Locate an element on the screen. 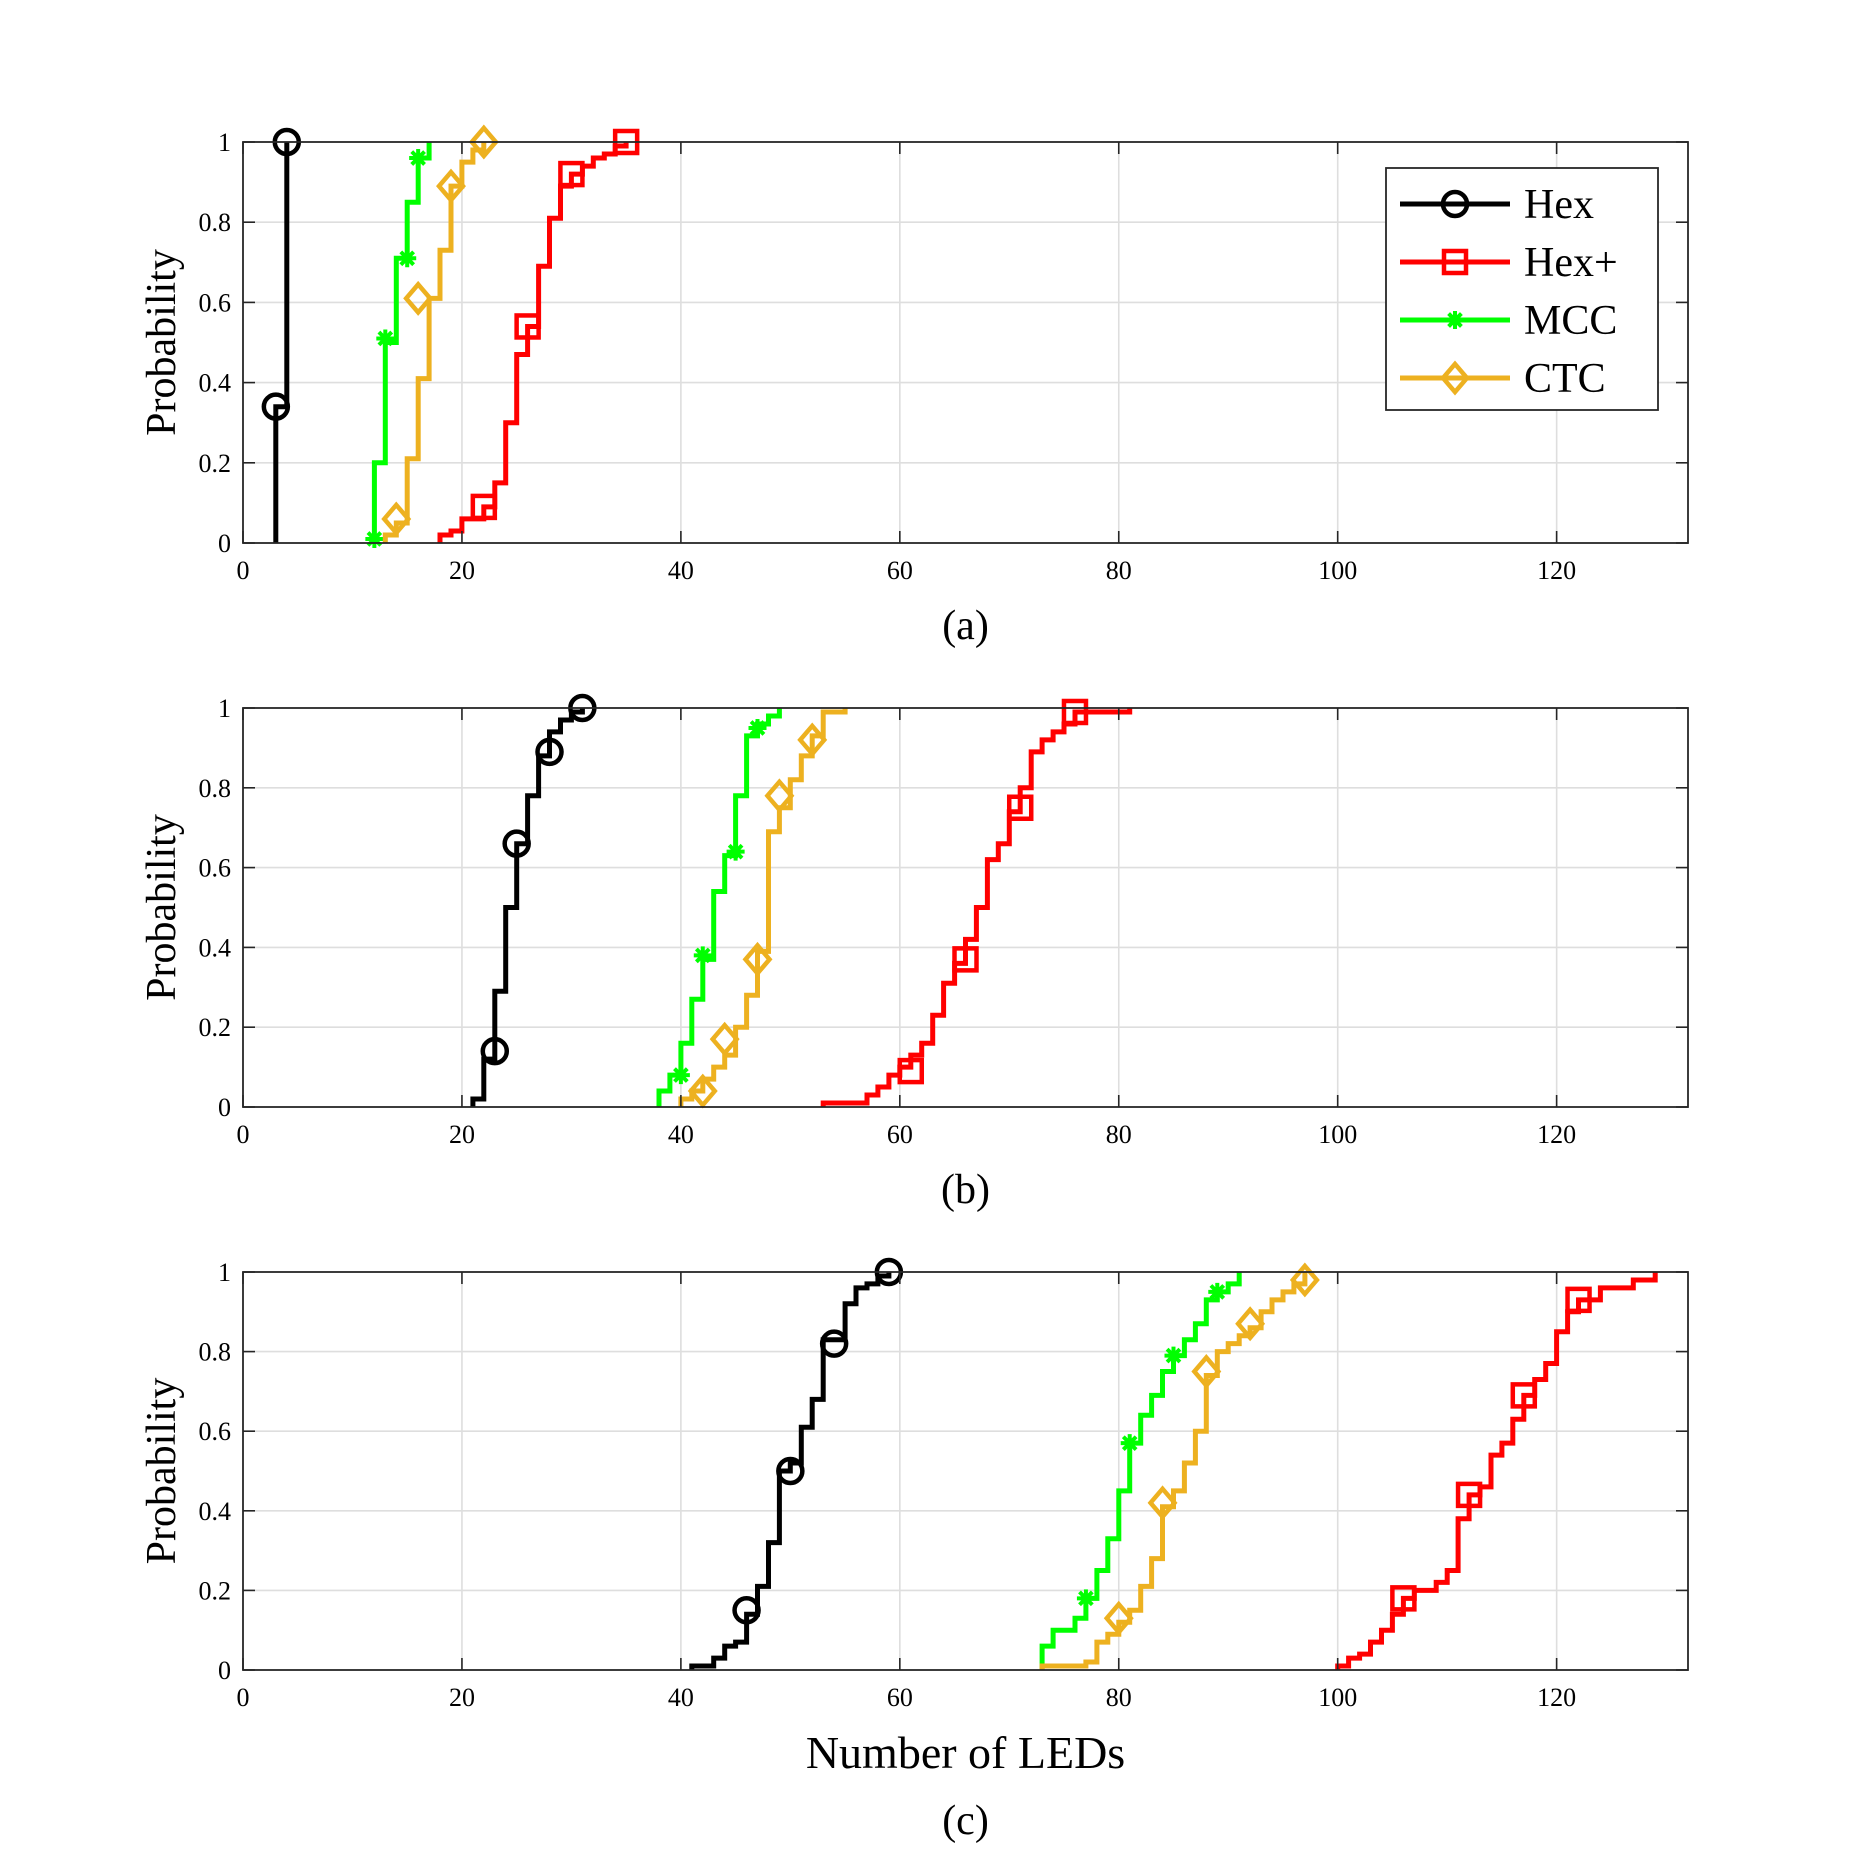 This screenshot has height=1875, width=1858. legend: Hex Hex+ MCC CTC is located at coordinates (1522, 289).